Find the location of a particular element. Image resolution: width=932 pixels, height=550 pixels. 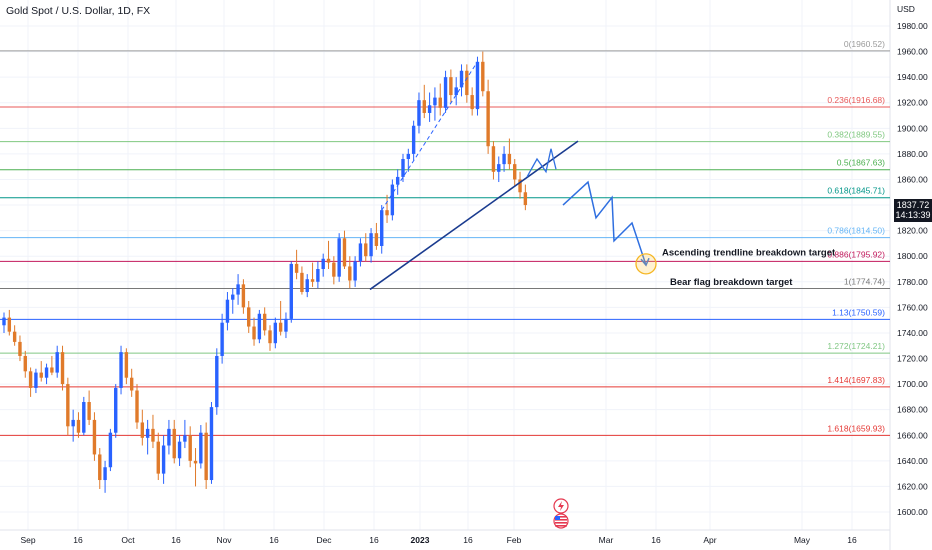

y-tick-label: 1600.00 is located at coordinates (912, 512).